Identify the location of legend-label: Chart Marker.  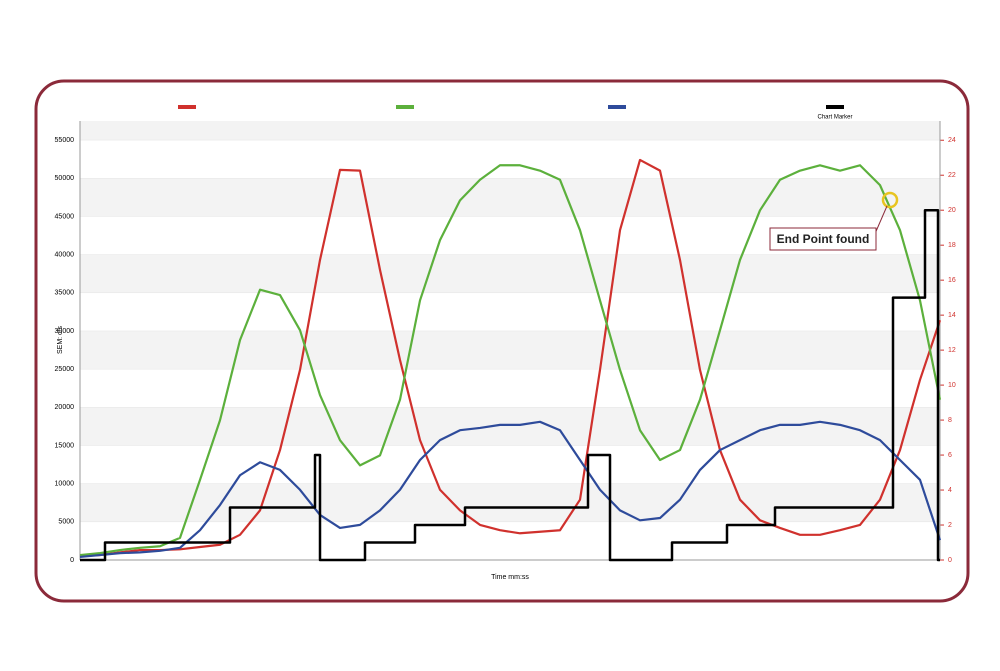
(834, 118).